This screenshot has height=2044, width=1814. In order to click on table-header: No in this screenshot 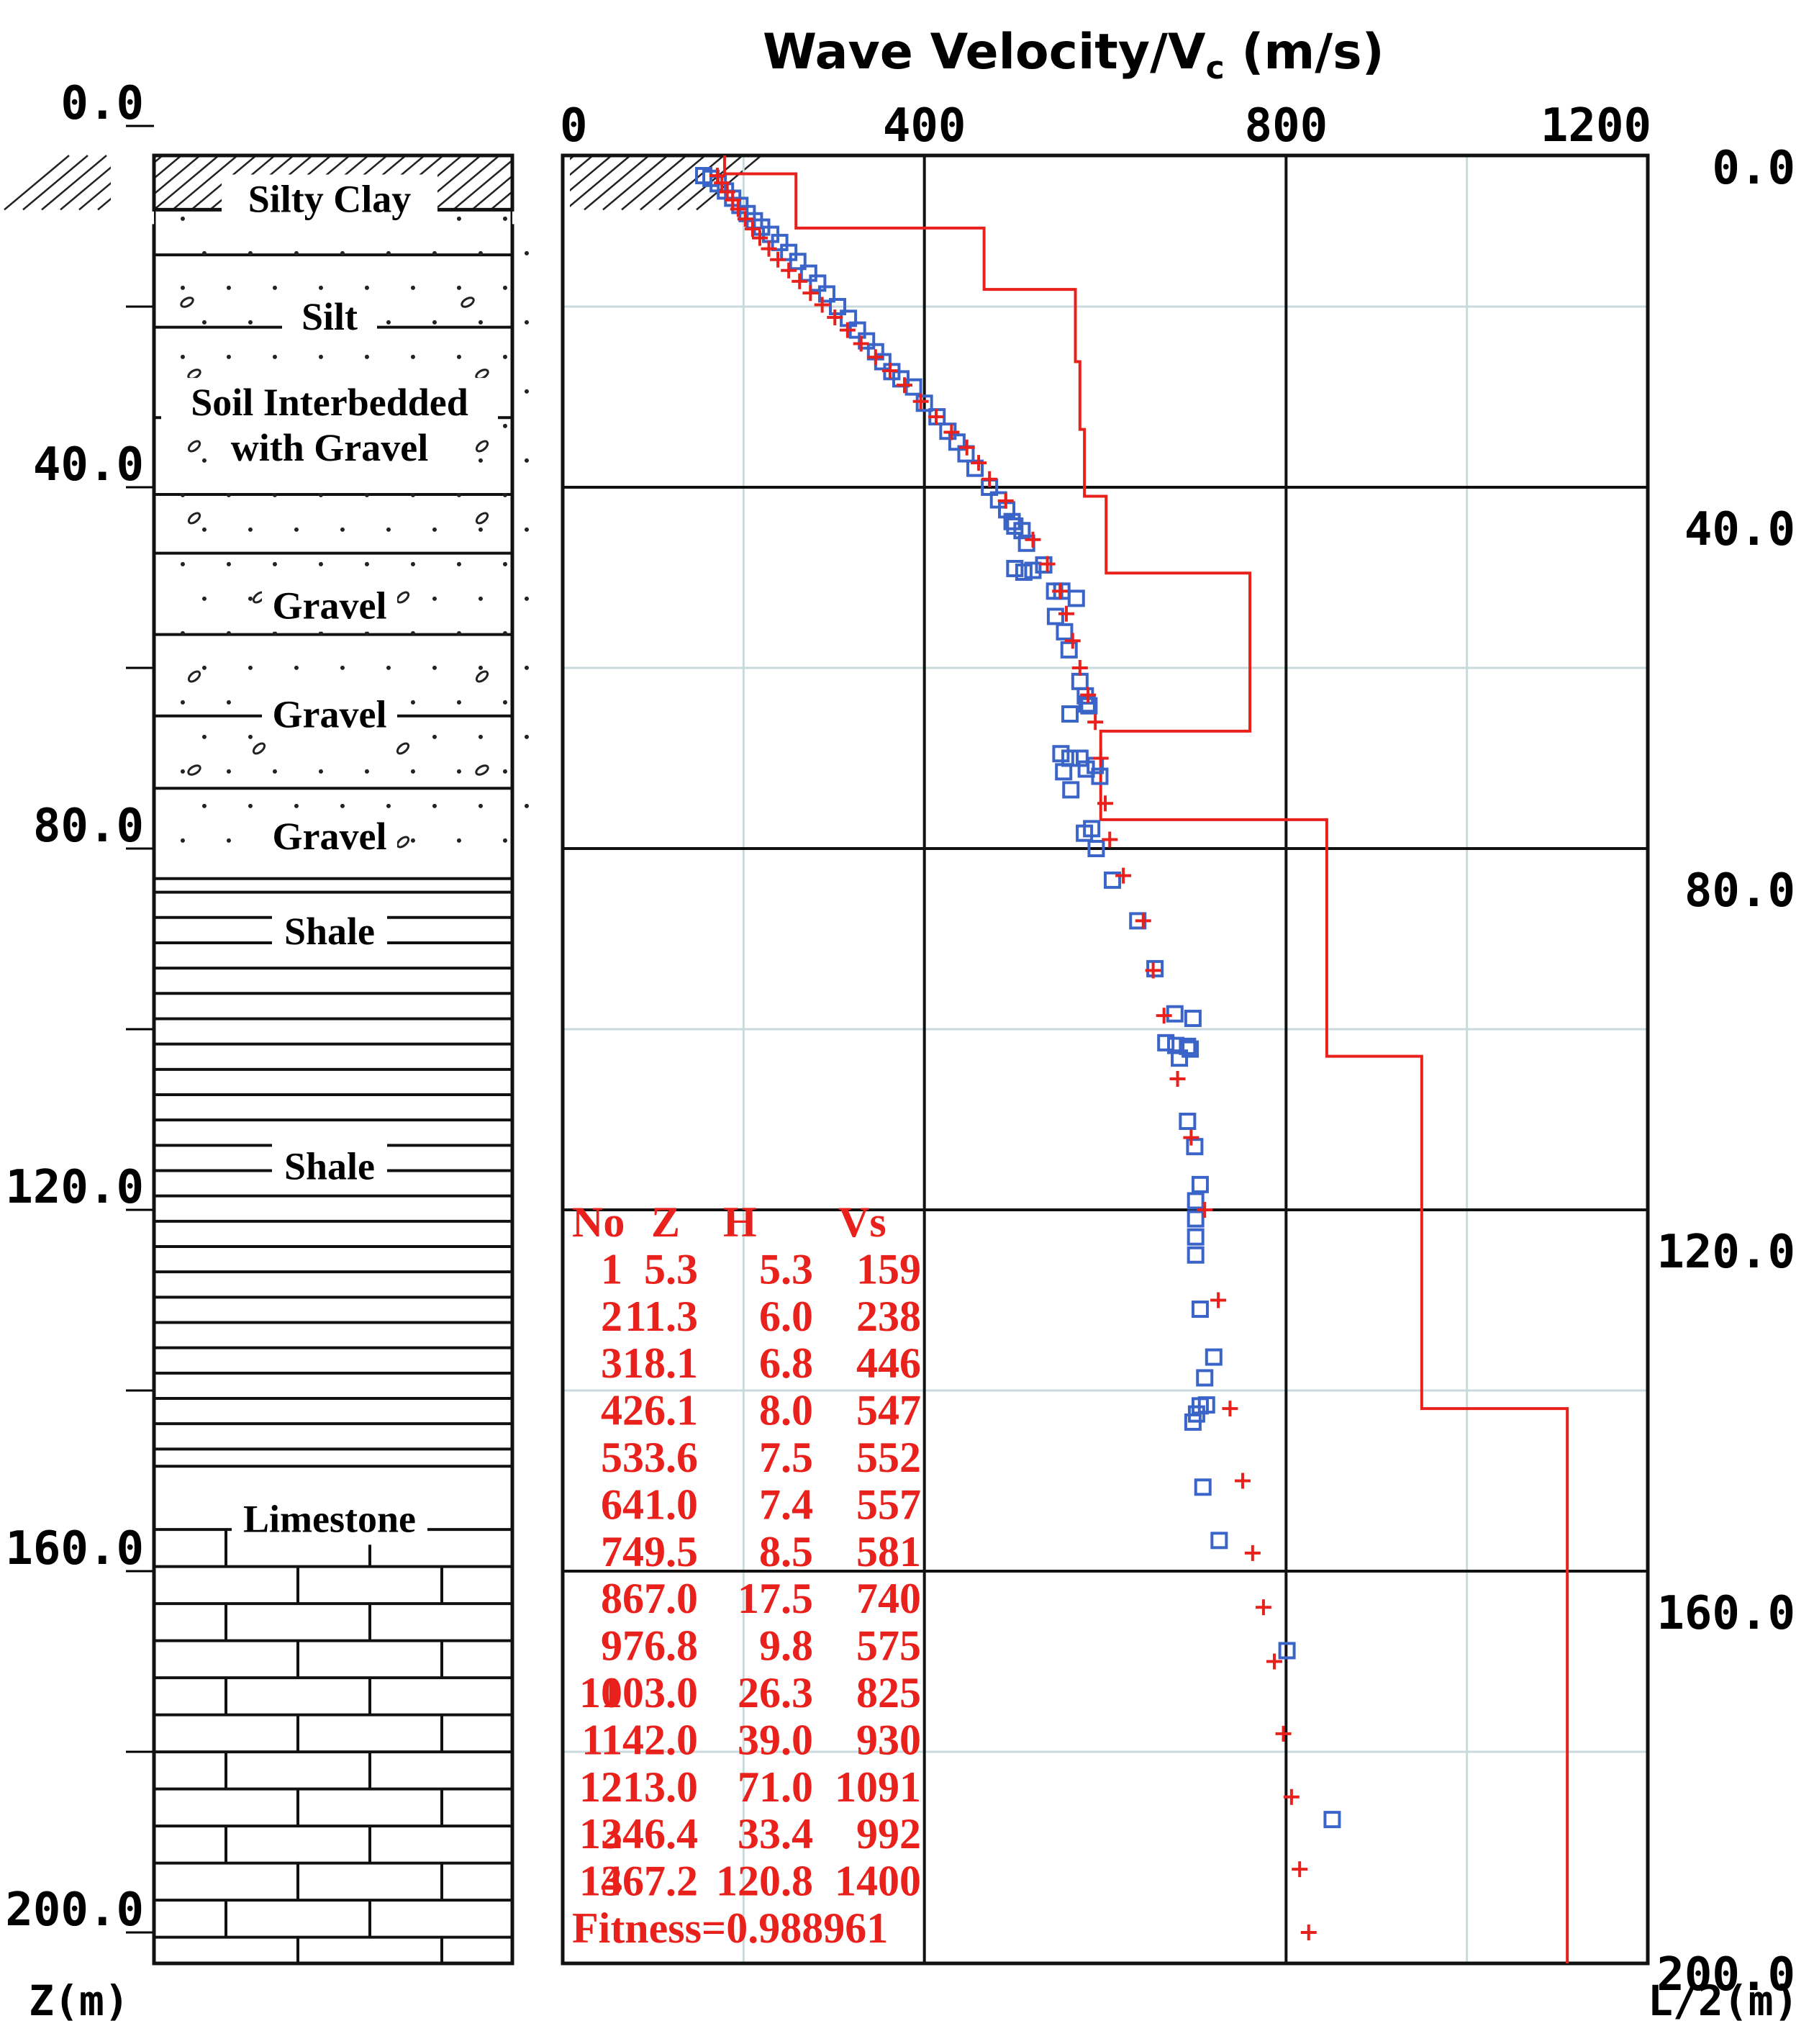, I will do `click(598, 1222)`.